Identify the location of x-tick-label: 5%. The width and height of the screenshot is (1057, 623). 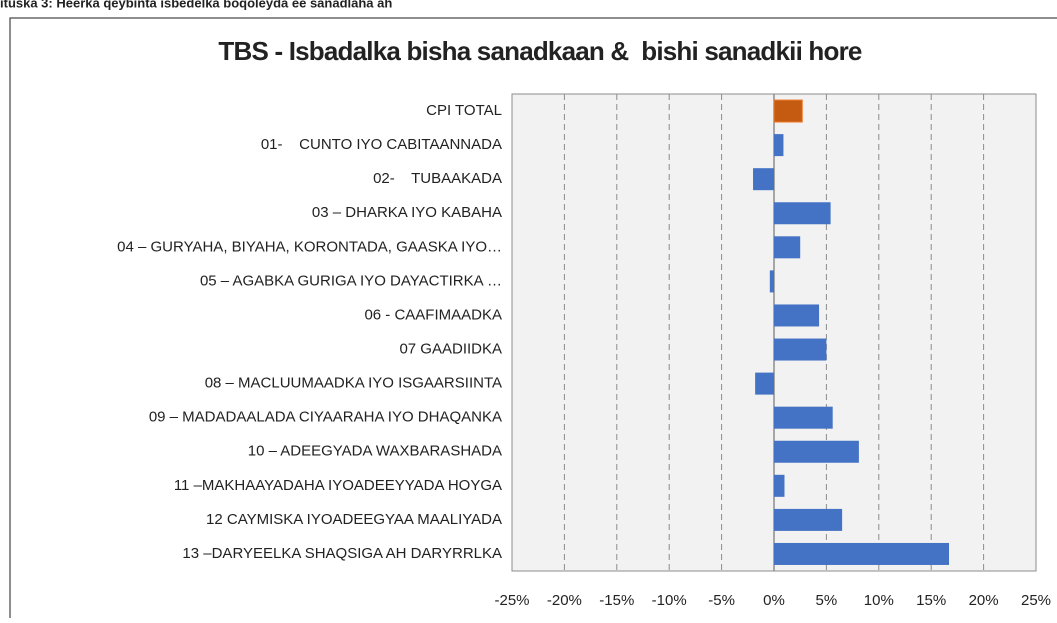
(827, 600).